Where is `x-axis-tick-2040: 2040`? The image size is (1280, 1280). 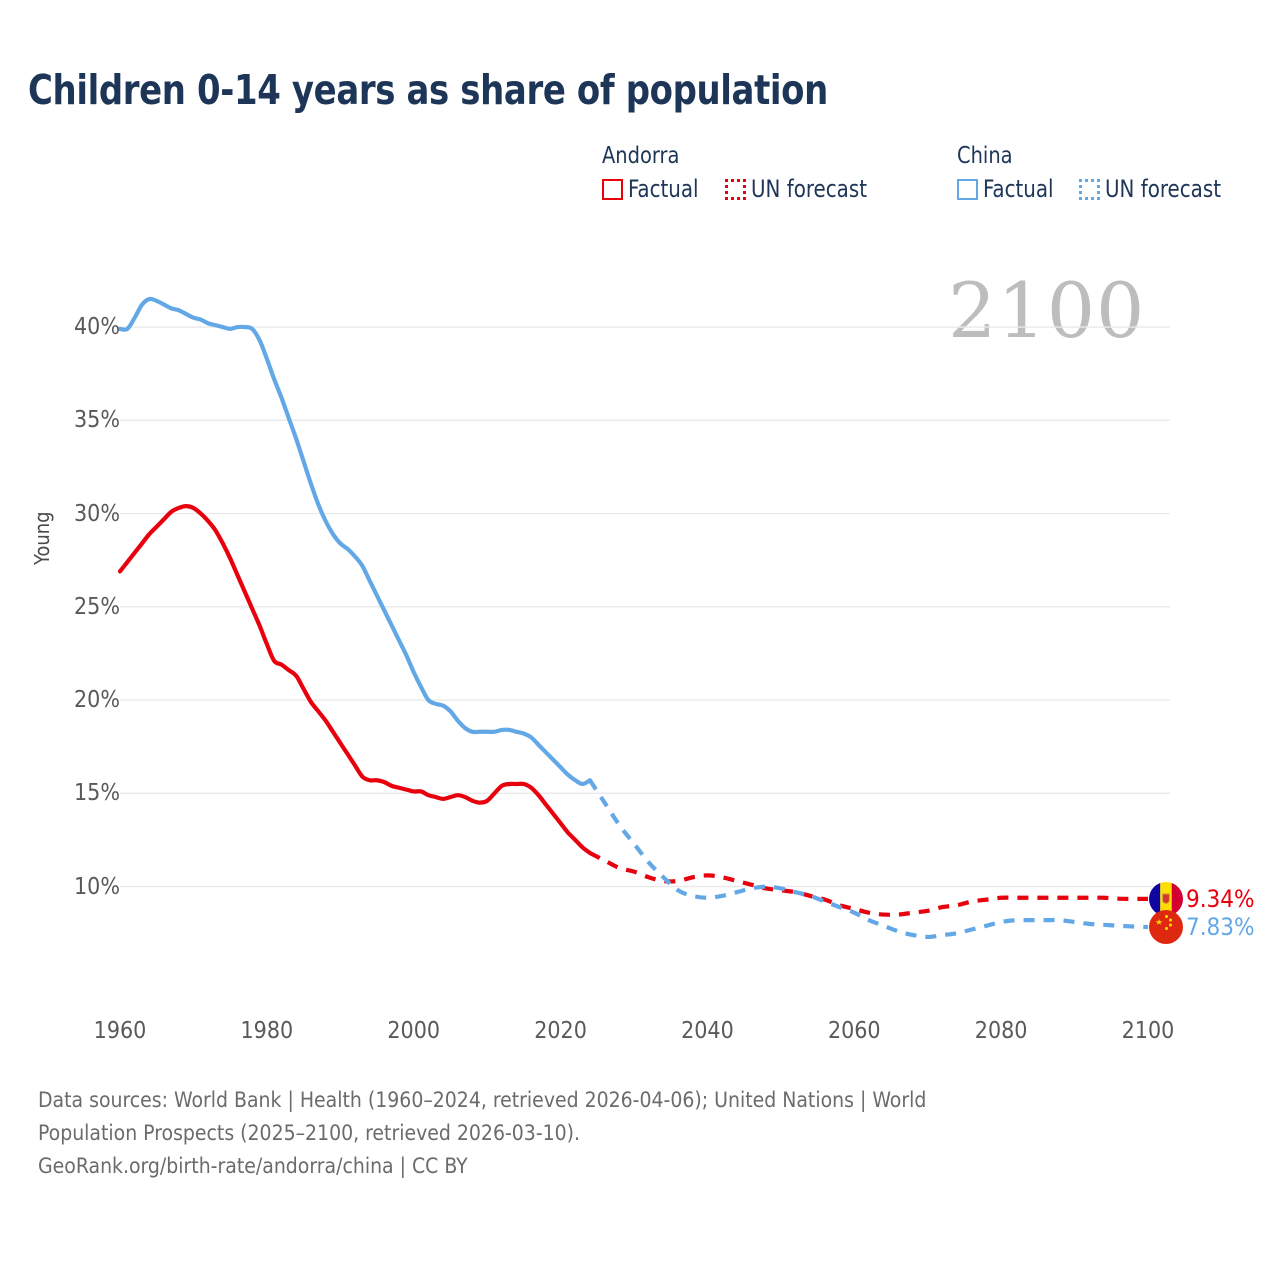 x-axis-tick-2040: 2040 is located at coordinates (707, 1031).